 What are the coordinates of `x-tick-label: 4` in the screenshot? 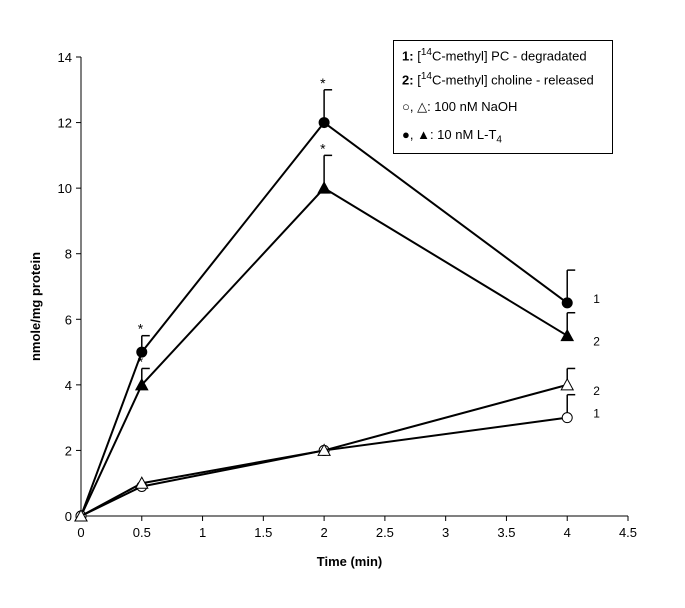 It's located at (567, 532).